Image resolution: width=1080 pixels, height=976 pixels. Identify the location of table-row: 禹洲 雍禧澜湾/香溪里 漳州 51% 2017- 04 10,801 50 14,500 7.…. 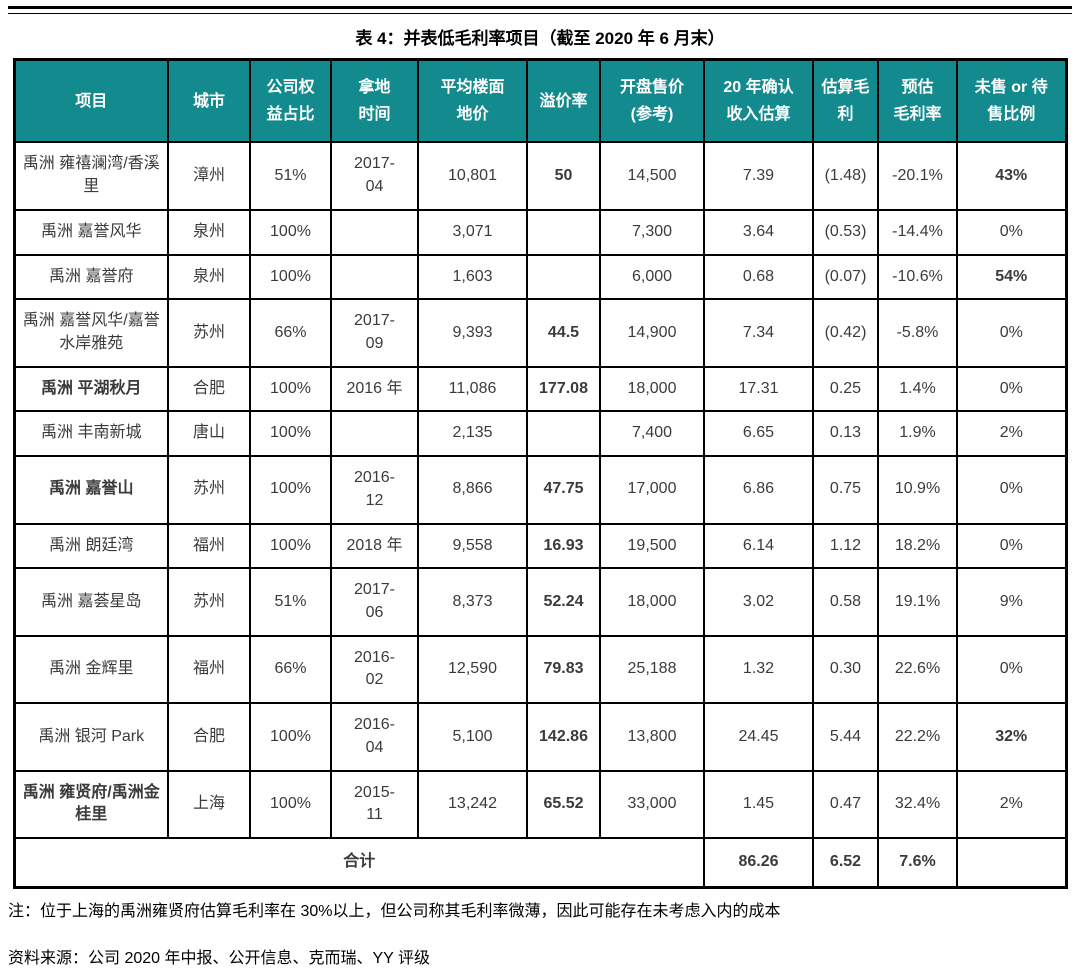
(540, 176).